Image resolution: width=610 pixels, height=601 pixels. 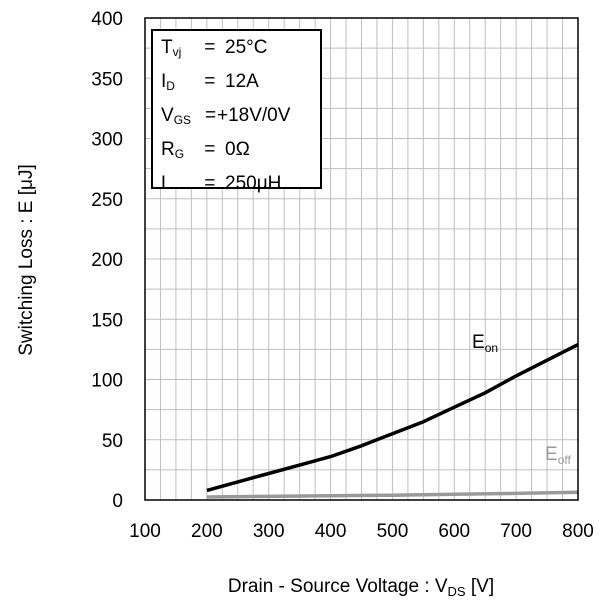 I want to click on y-tick-label: 0, so click(x=117, y=501).